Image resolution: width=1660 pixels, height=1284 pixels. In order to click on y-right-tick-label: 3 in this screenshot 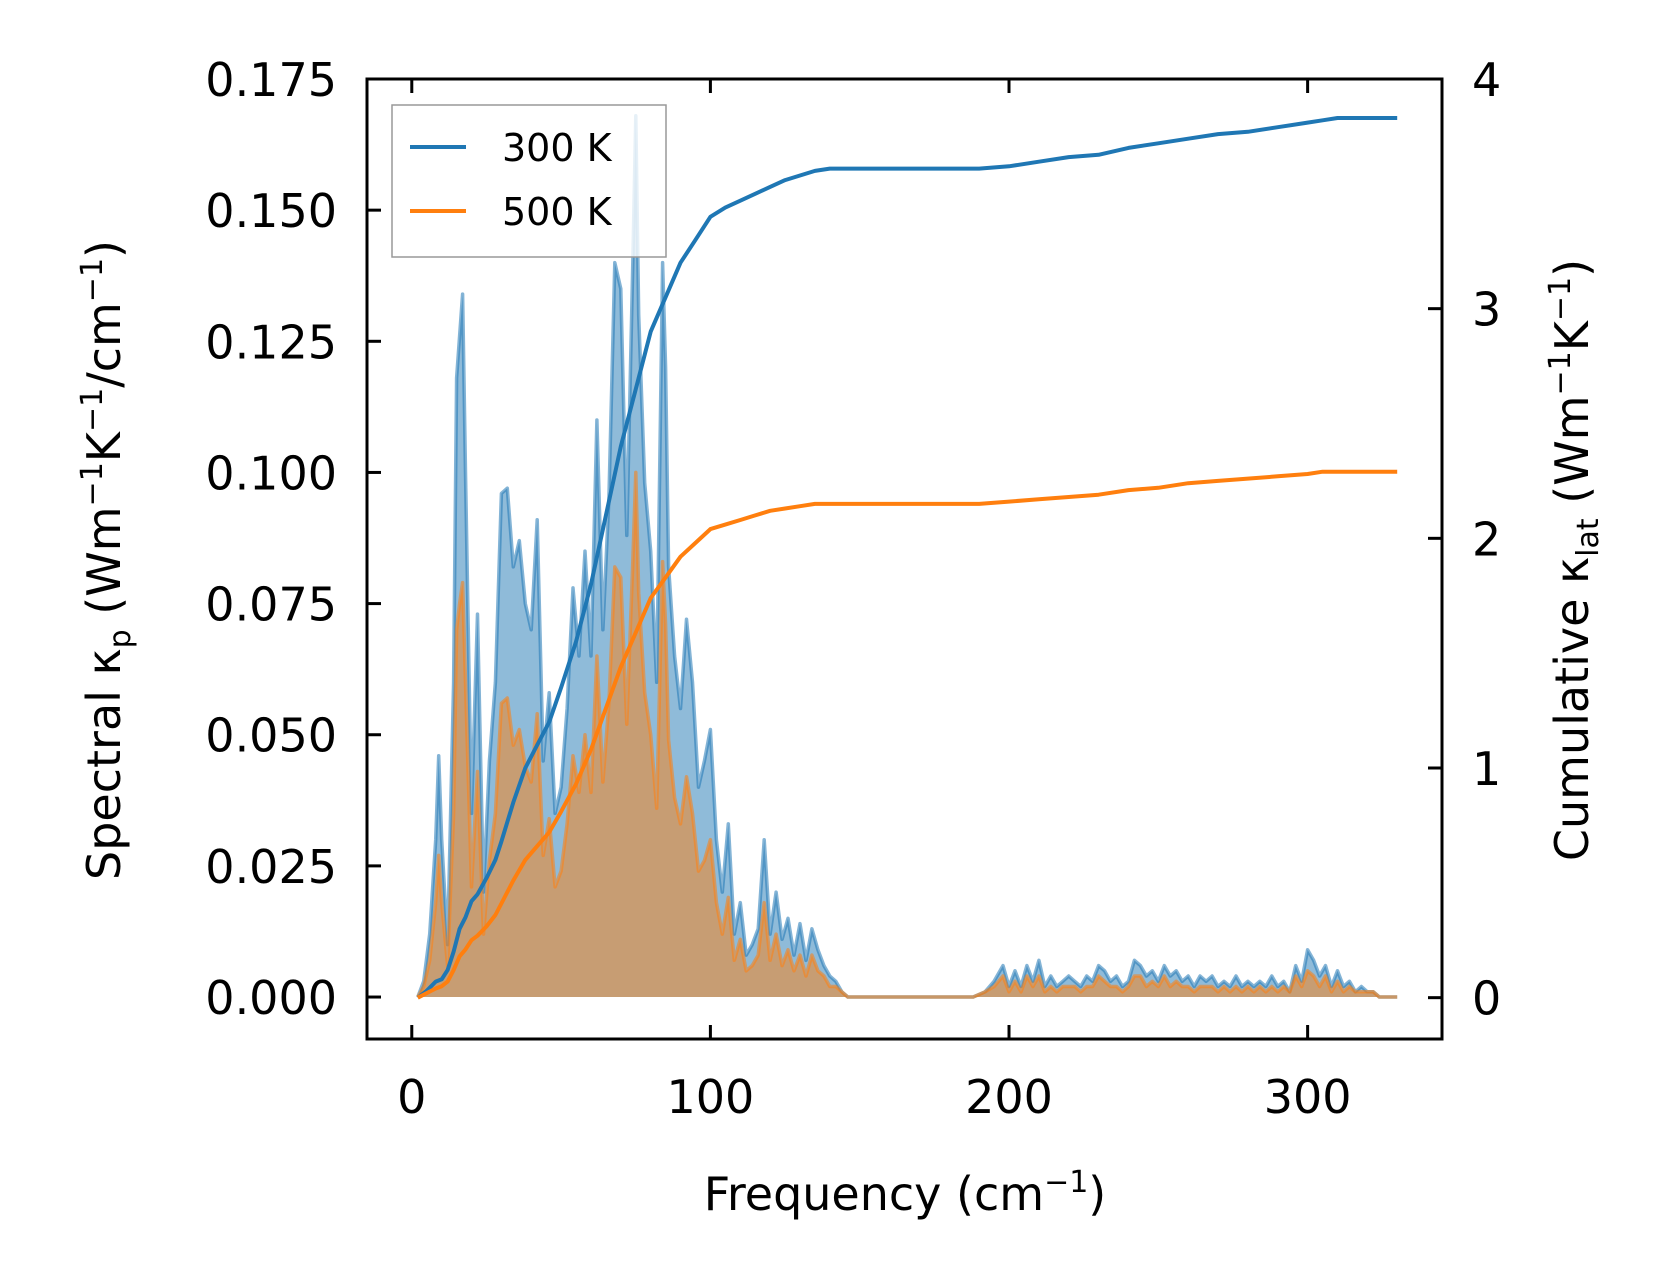, I will do `click(1486, 310)`.